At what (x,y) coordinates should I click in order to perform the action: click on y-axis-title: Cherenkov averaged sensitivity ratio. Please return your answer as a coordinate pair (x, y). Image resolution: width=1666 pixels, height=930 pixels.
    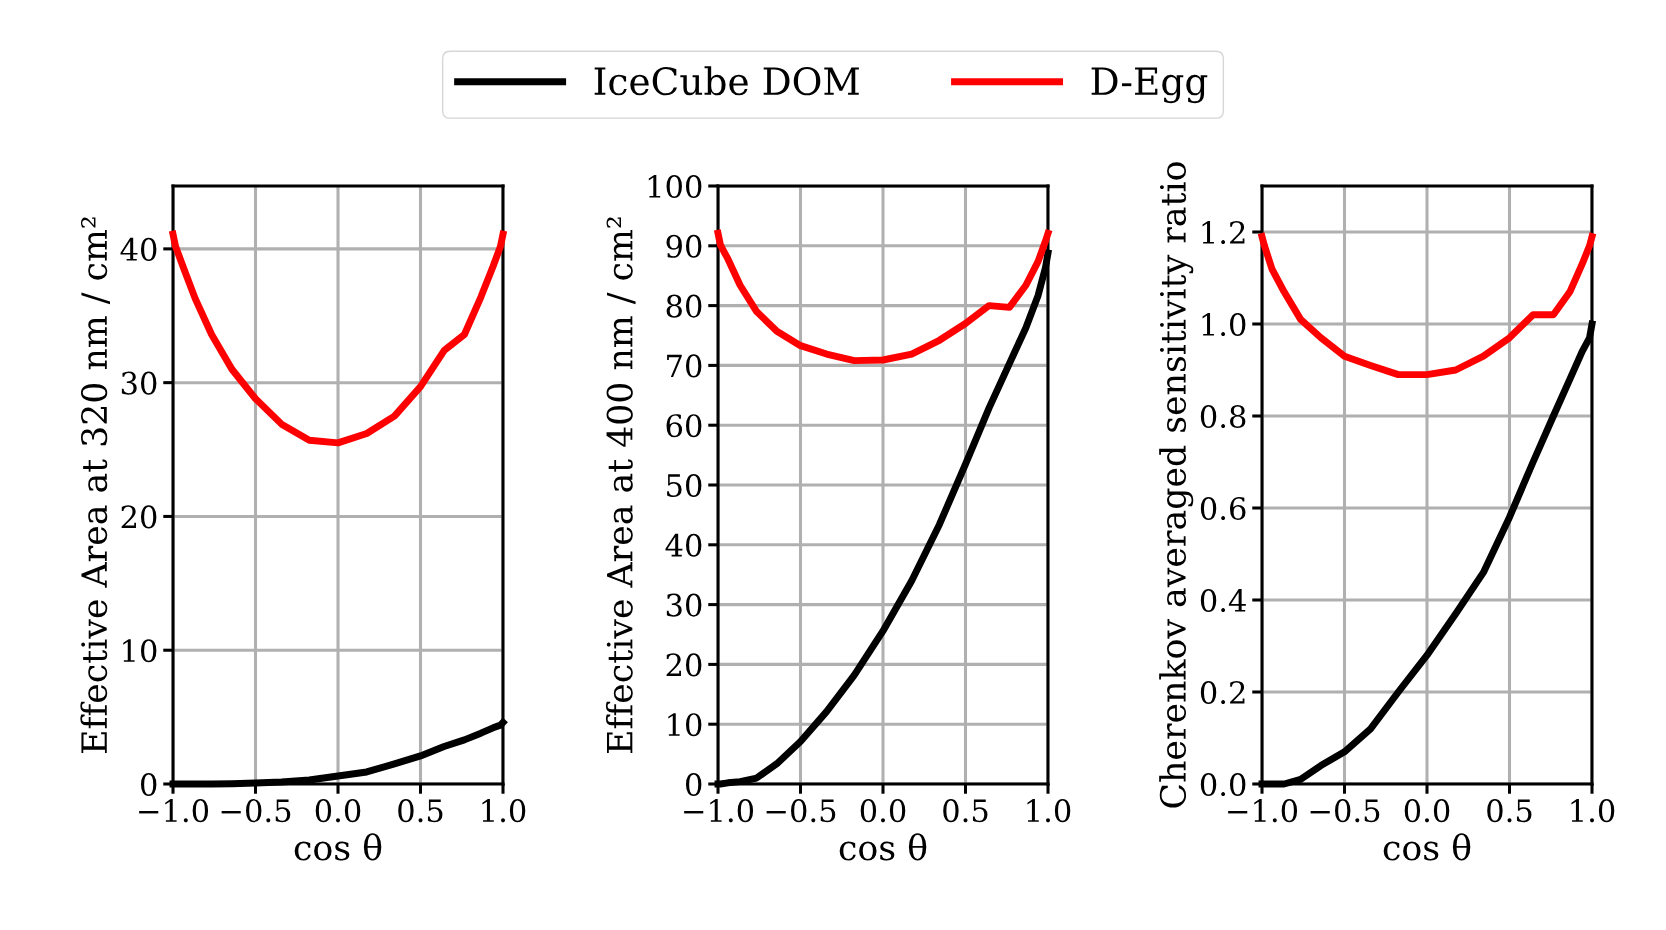
    Looking at the image, I should click on (1176, 485).